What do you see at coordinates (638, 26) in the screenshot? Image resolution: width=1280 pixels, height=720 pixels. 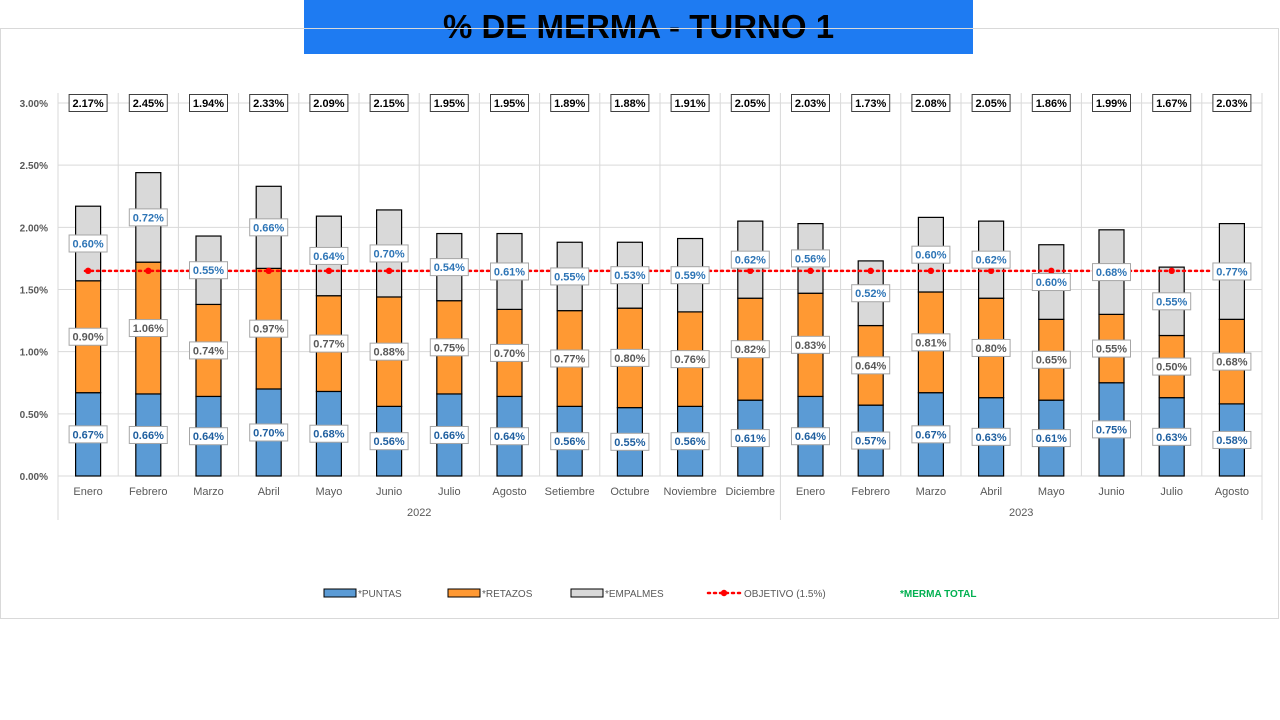 I see `chart-title: % DE MERMA - TURNO 1` at bounding box center [638, 26].